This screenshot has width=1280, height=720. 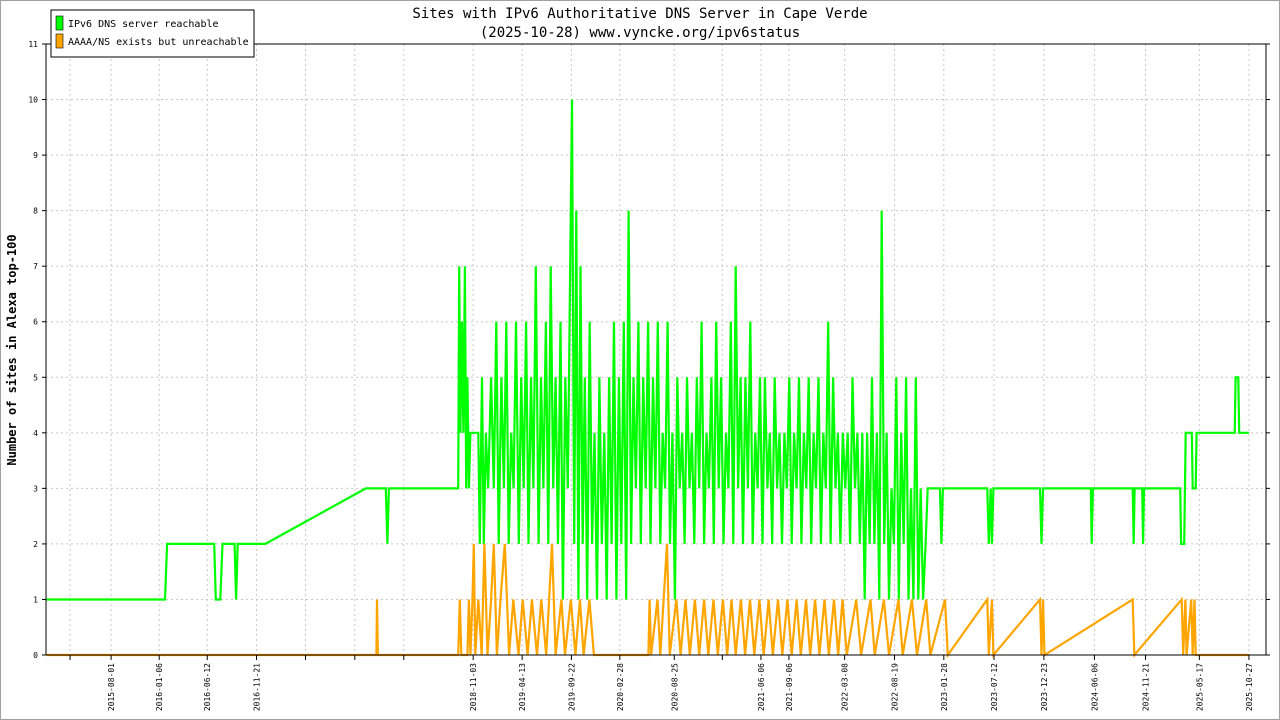 I want to click on x-tick-label: 2018-11-03, so click(x=473, y=687).